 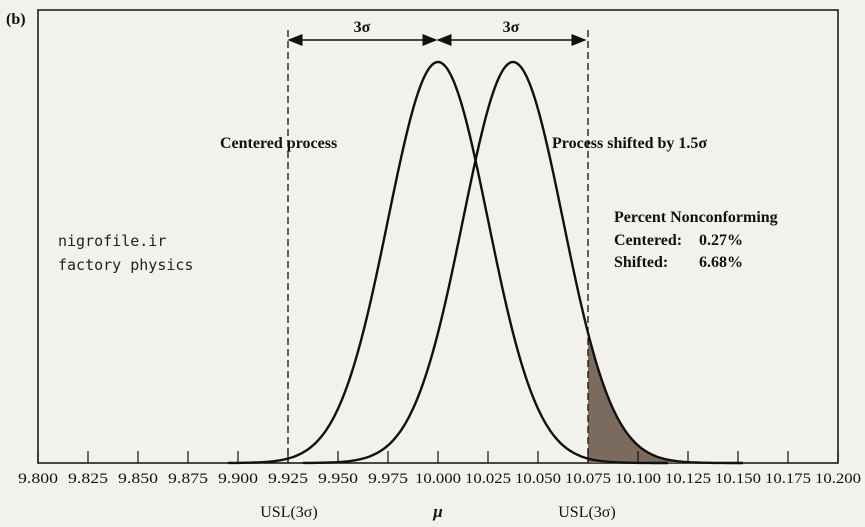 What do you see at coordinates (388, 479) in the screenshot?
I see `x-tick-label: 9.975` at bounding box center [388, 479].